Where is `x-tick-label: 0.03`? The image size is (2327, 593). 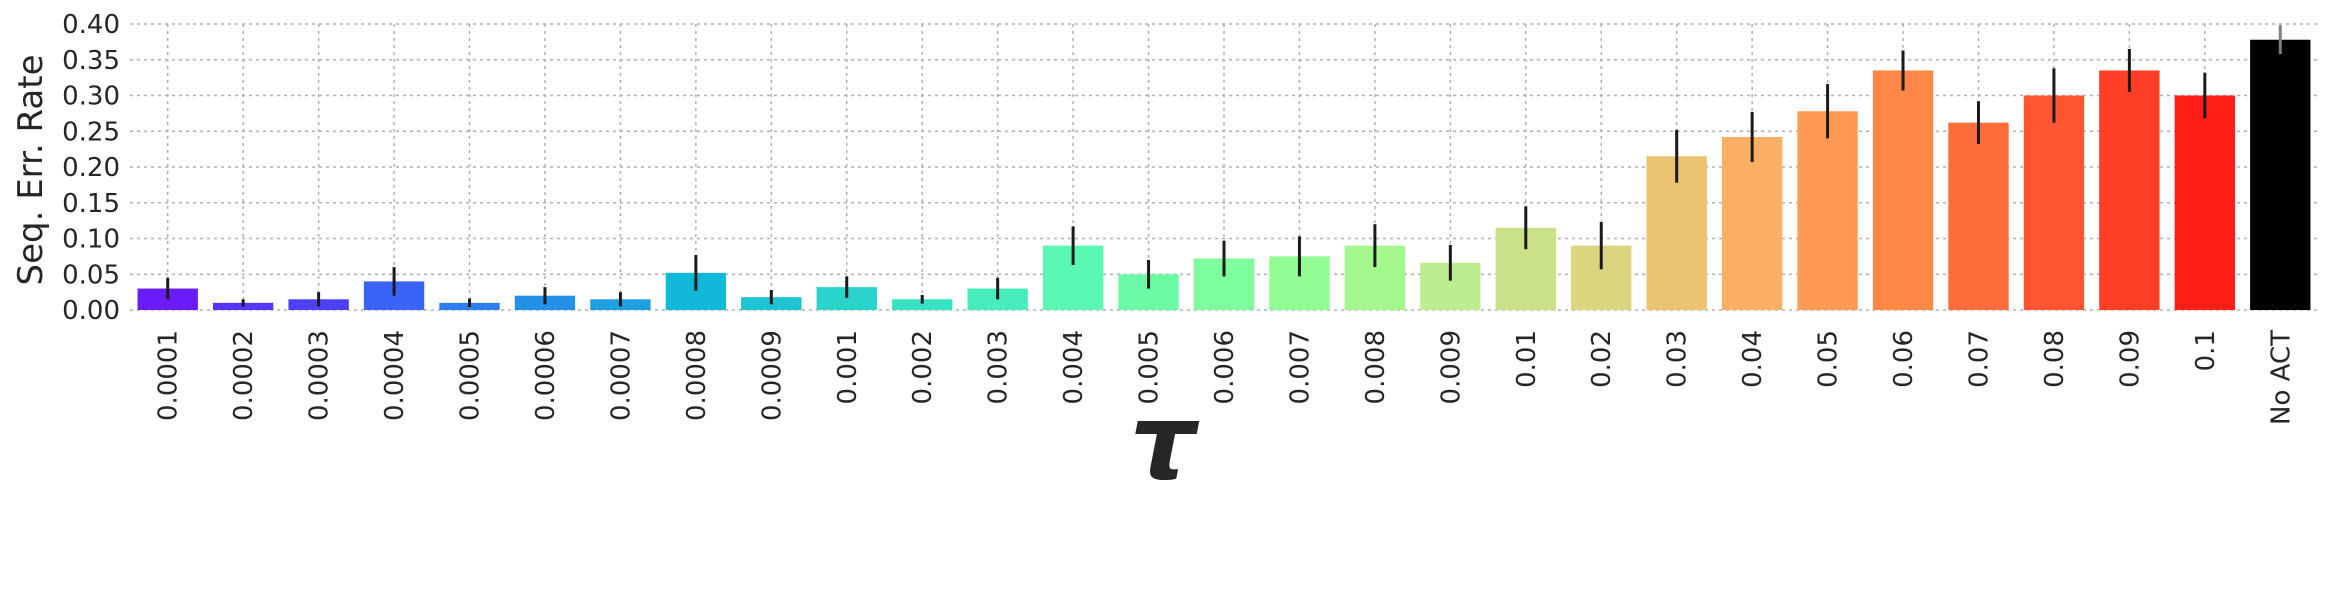 x-tick-label: 0.03 is located at coordinates (1678, 359).